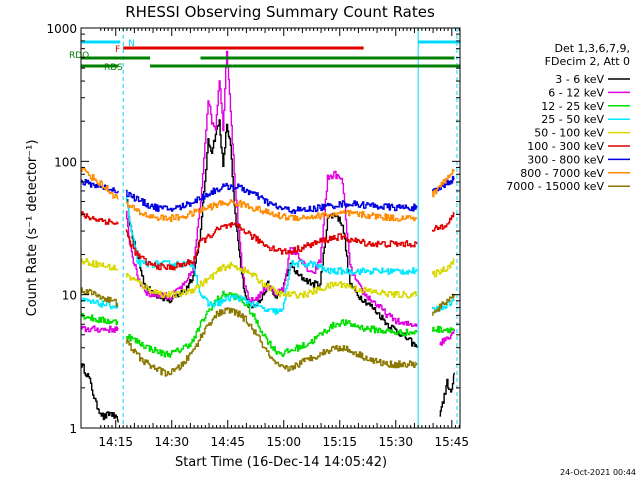 This screenshot has height=480, width=640. I want to click on x-tick-label: 14:45, so click(227, 442).